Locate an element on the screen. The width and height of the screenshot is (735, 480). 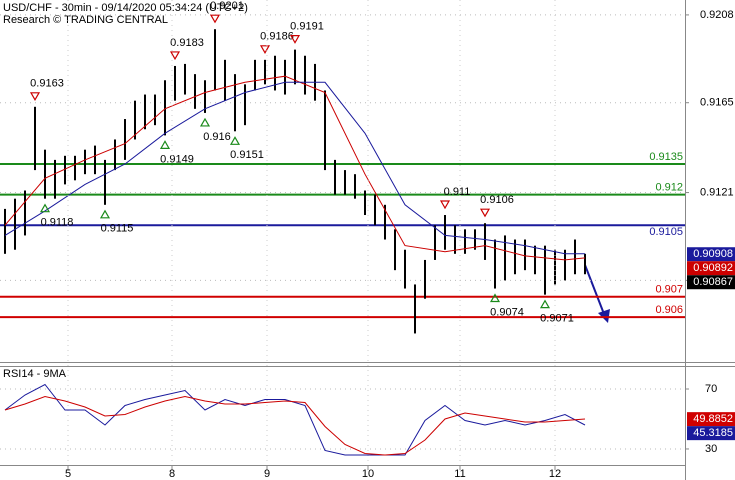
x-tick-label: 11 is located at coordinates (459, 474).